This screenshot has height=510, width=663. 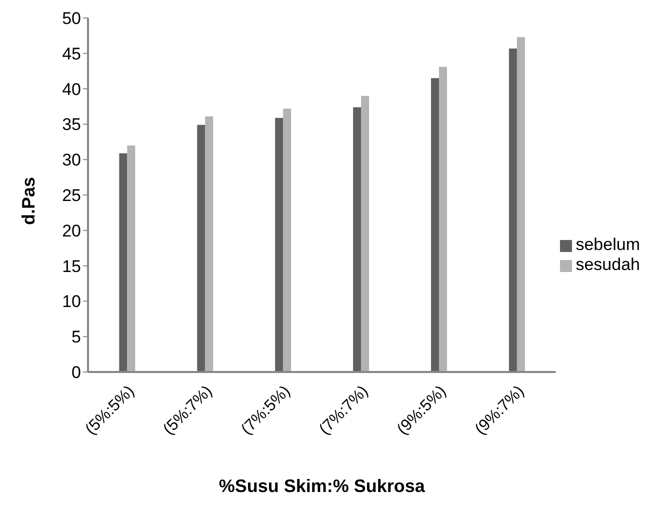 I want to click on y-tick-label: 5, so click(x=76, y=337).